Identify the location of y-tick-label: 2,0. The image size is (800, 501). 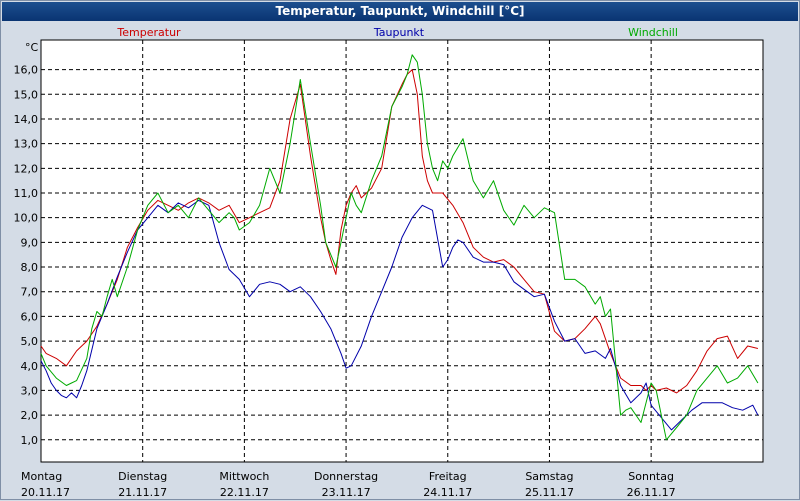
(30, 415).